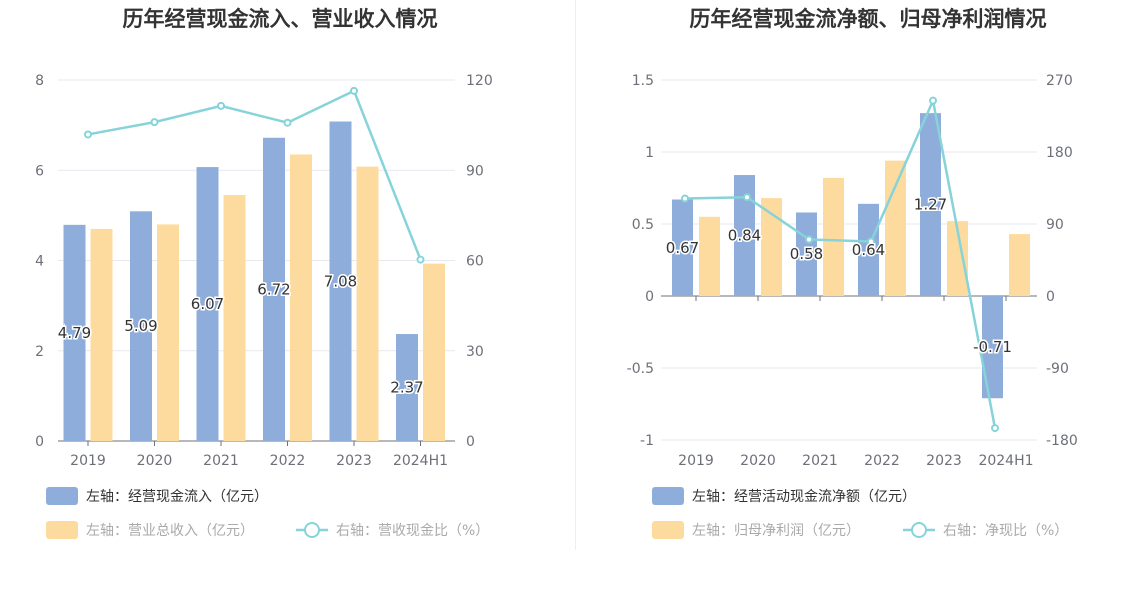  Describe the element at coordinates (868, 19) in the screenshot. I see `chart-title: 历年经营现金流净额、归母净利润情况` at that location.